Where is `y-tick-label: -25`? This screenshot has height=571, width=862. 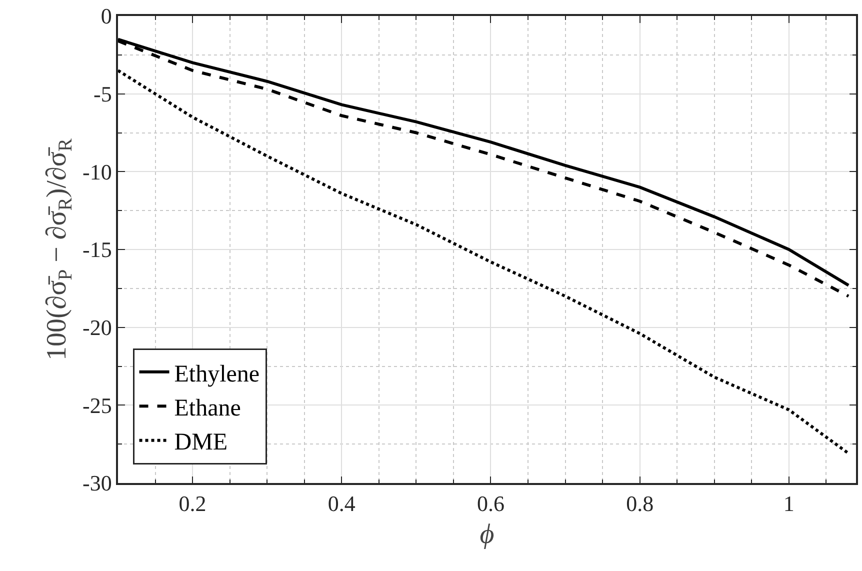 y-tick-label: -25 is located at coordinates (97, 405).